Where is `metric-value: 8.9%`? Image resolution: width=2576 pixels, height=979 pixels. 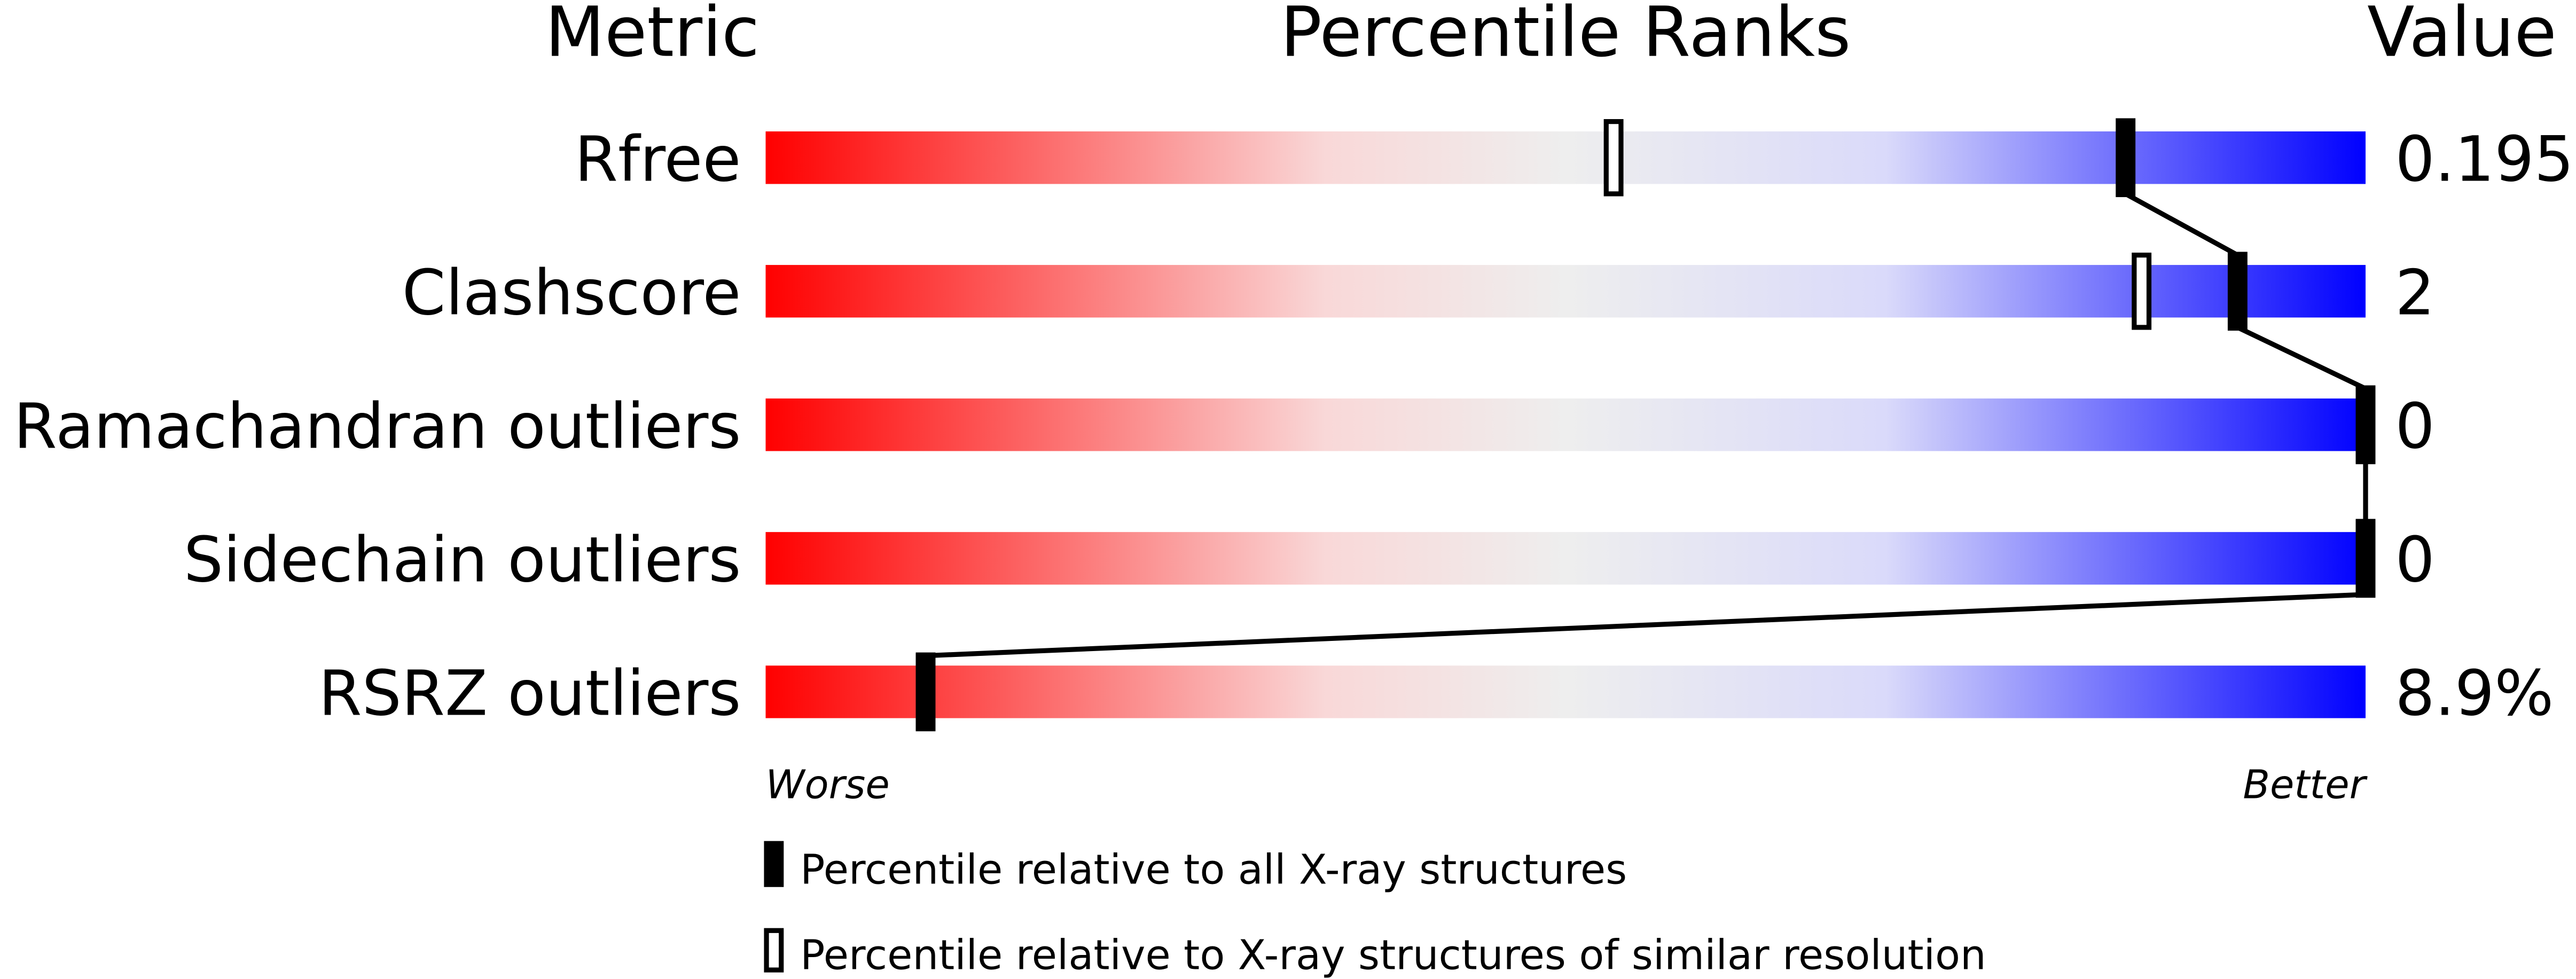 metric-value: 8.9% is located at coordinates (2474, 693).